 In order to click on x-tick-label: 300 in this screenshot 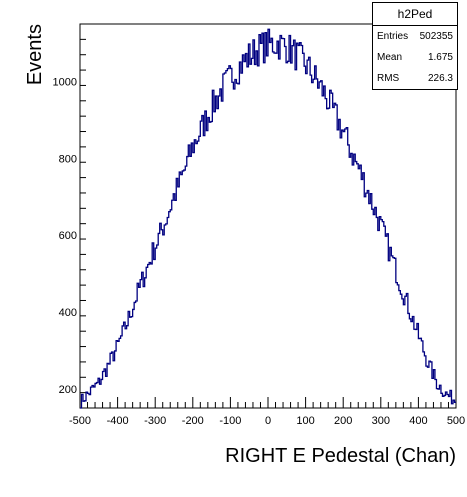, I will do `click(381, 421)`.